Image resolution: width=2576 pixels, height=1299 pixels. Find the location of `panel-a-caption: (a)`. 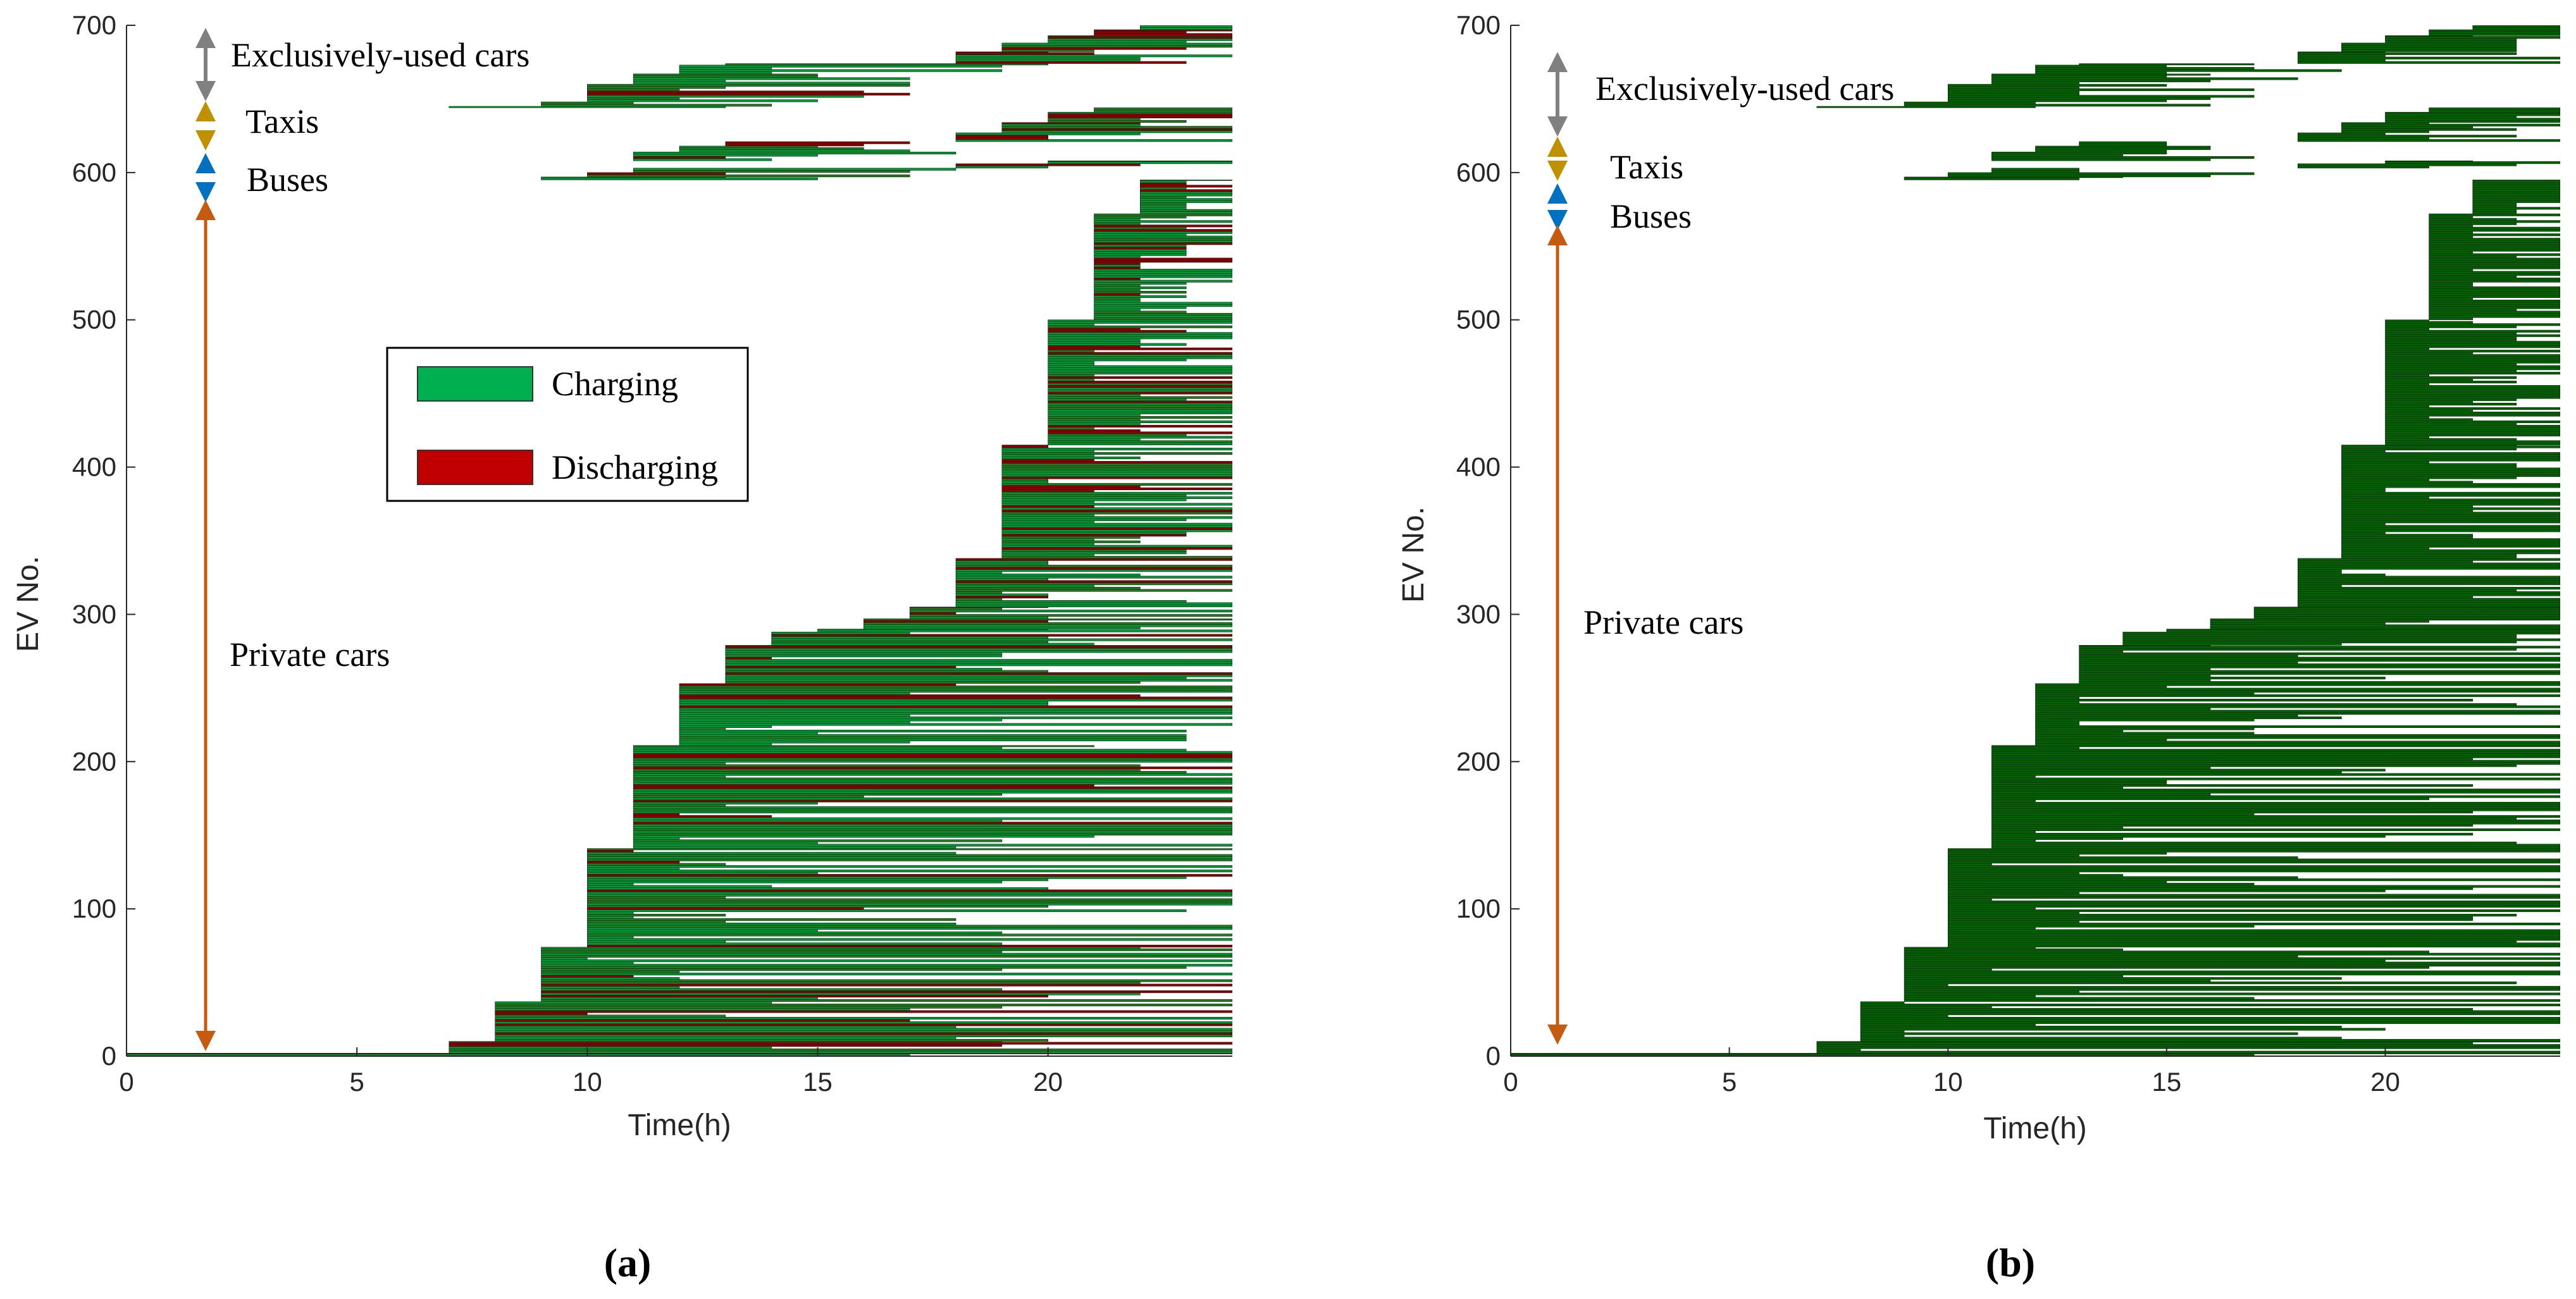

panel-a-caption: (a) is located at coordinates (628, 1262).